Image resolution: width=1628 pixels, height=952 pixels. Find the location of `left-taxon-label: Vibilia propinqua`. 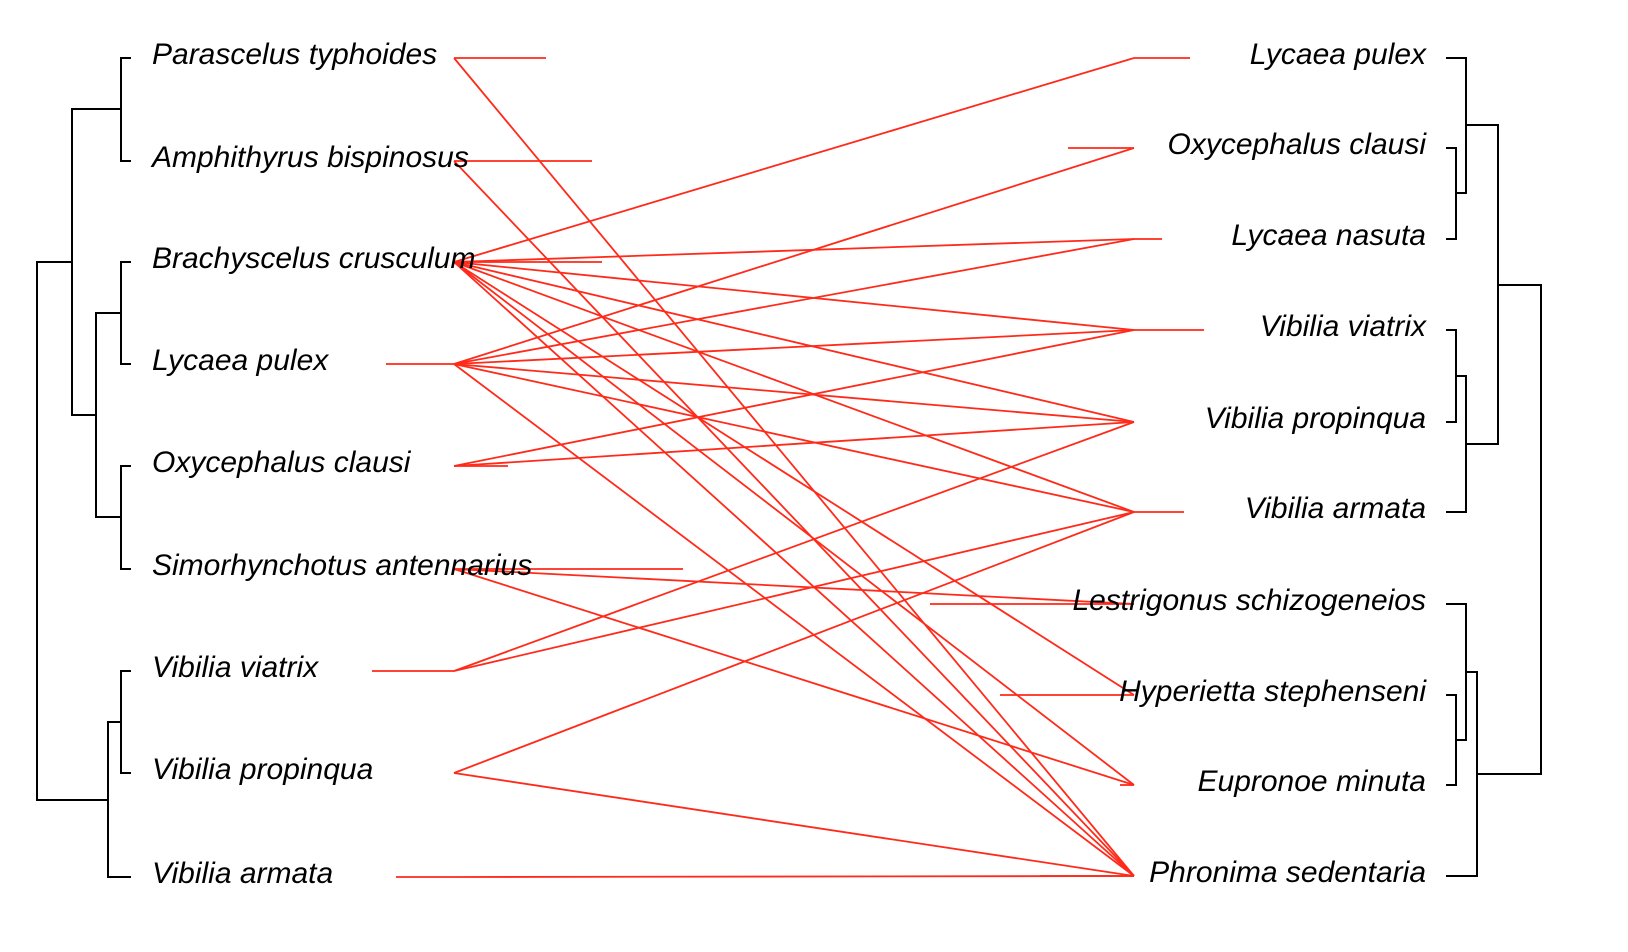

left-taxon-label: Vibilia propinqua is located at coordinates (262, 769).